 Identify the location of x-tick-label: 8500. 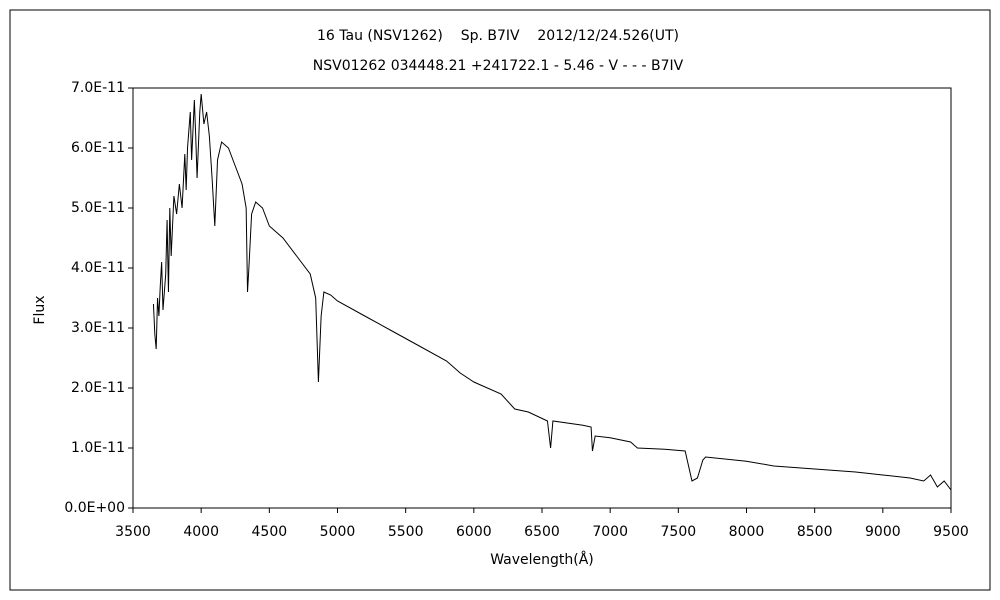
(815, 532).